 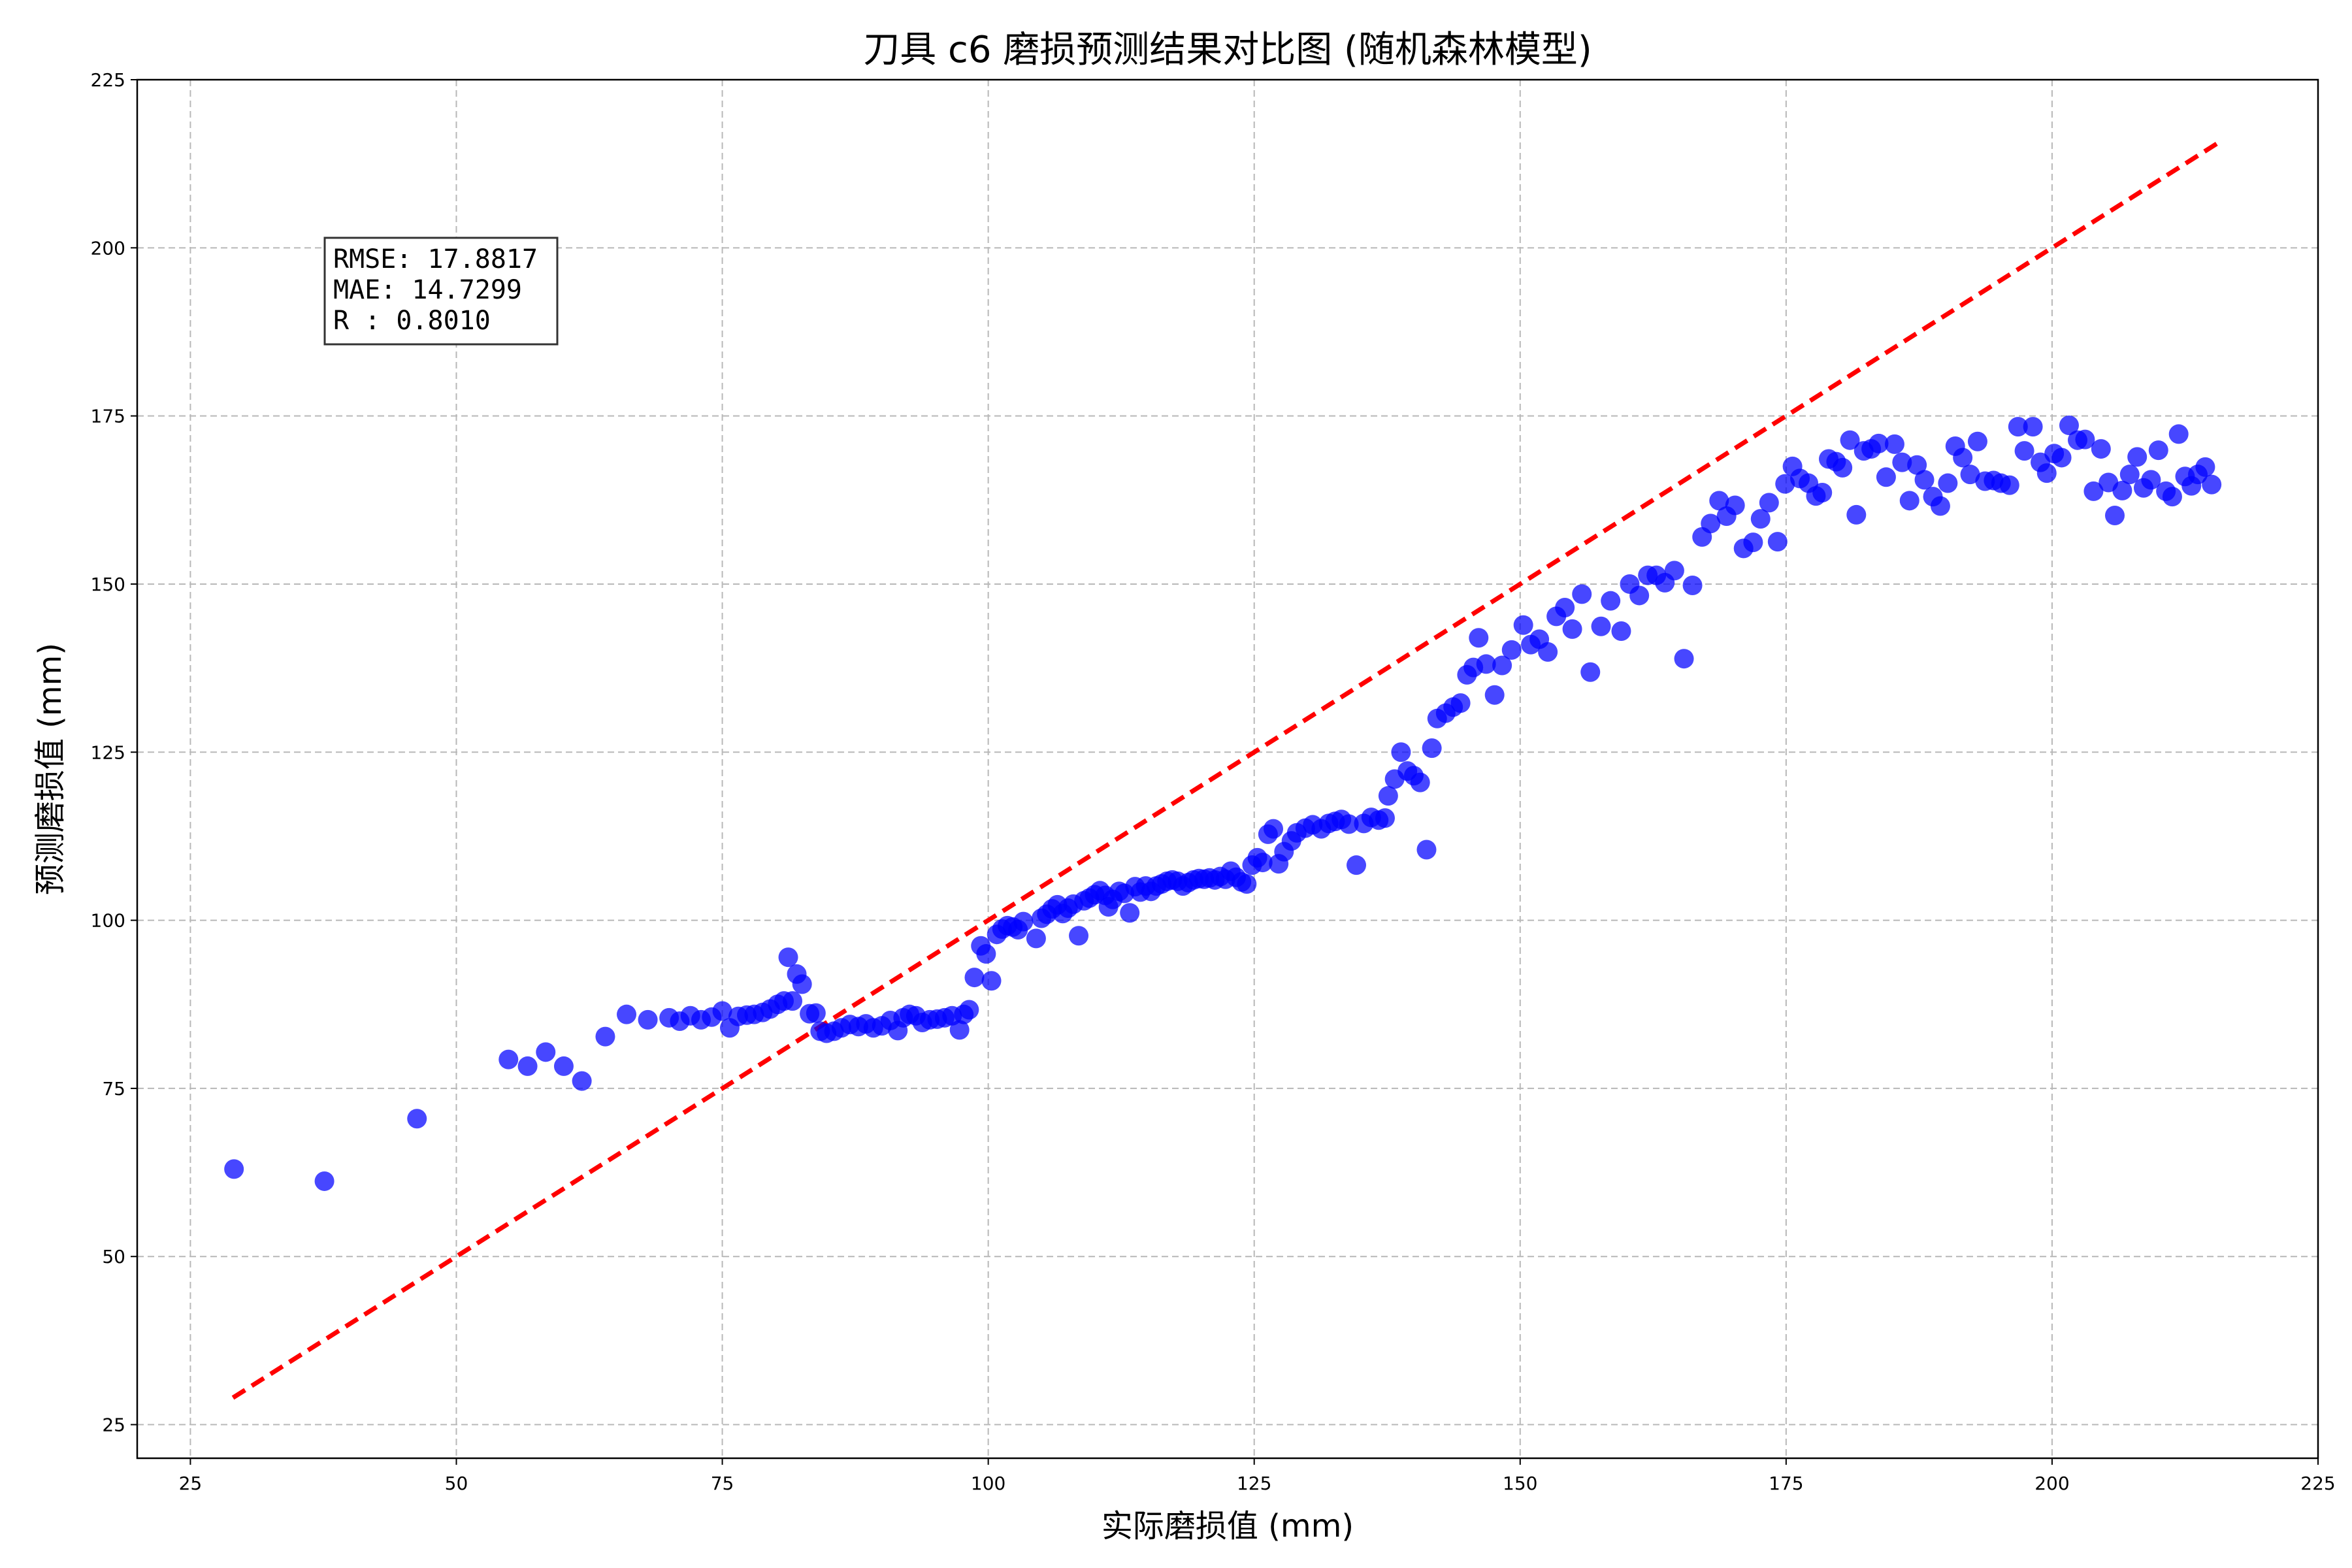 What do you see at coordinates (456, 1483) in the screenshot?
I see `x-tick-label: 50` at bounding box center [456, 1483].